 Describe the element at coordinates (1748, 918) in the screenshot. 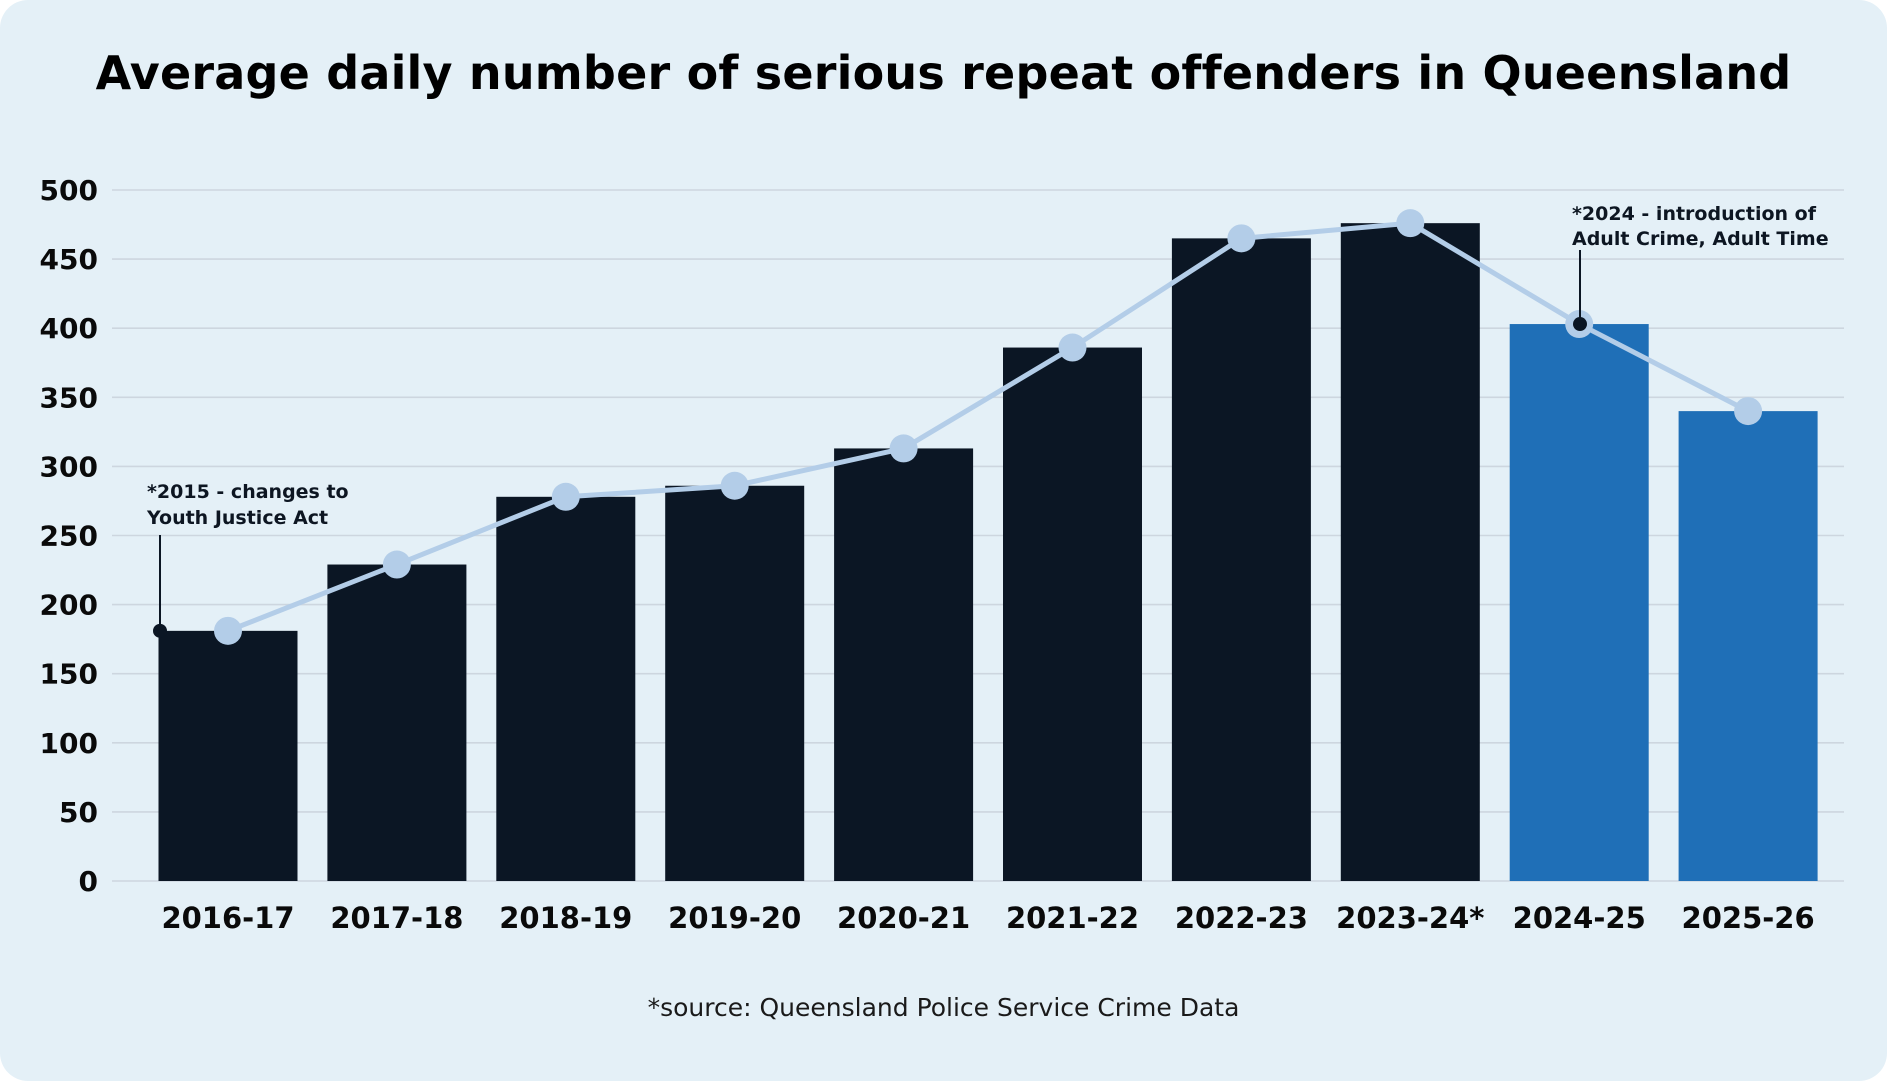

I see `x-tick-label: 2025-26` at that location.